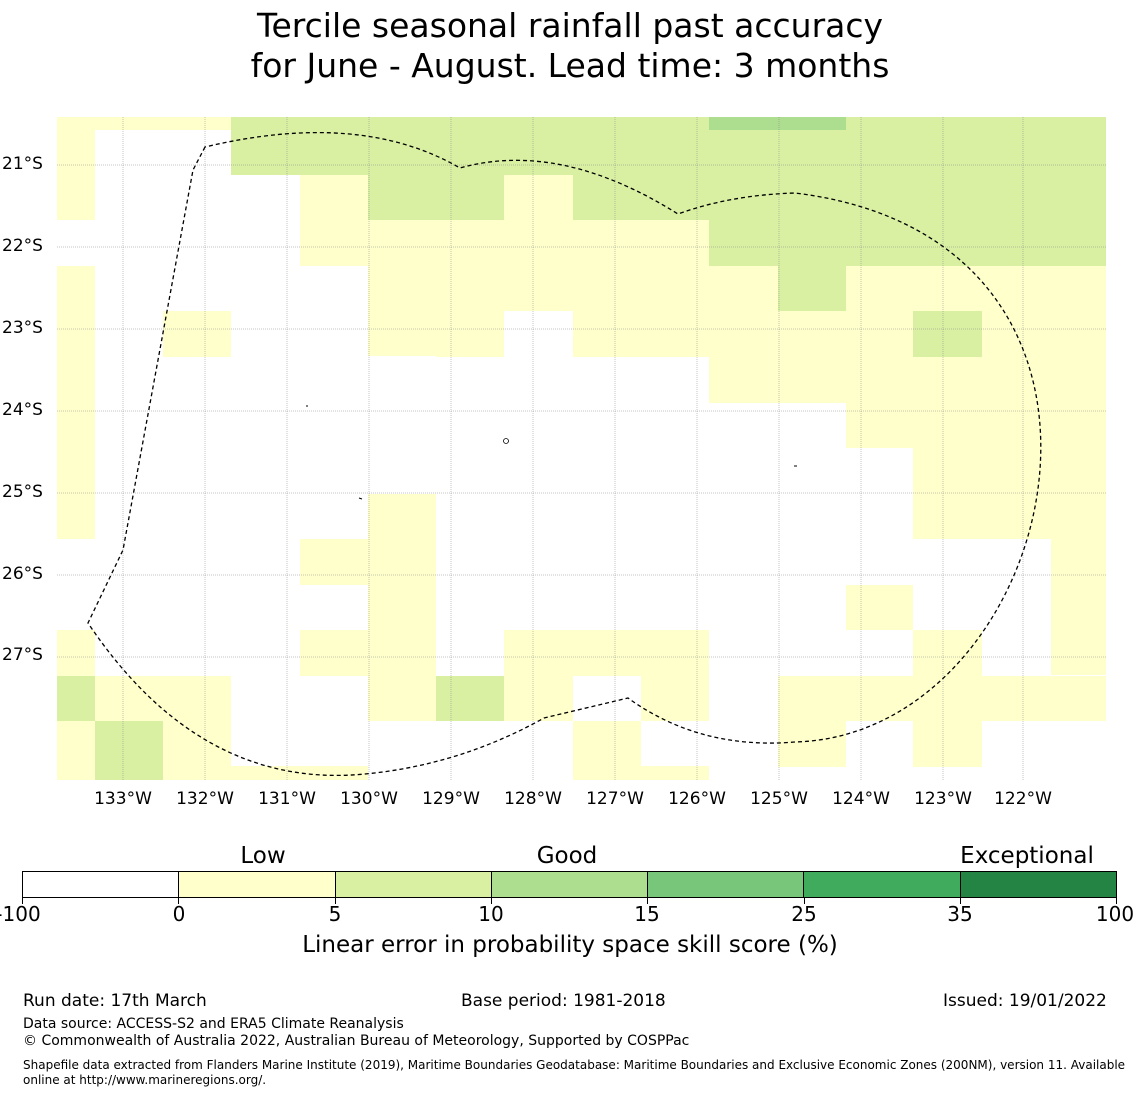 This screenshot has width=1140, height=1095. What do you see at coordinates (369, 799) in the screenshot?
I see `lon-label: 130°W` at bounding box center [369, 799].